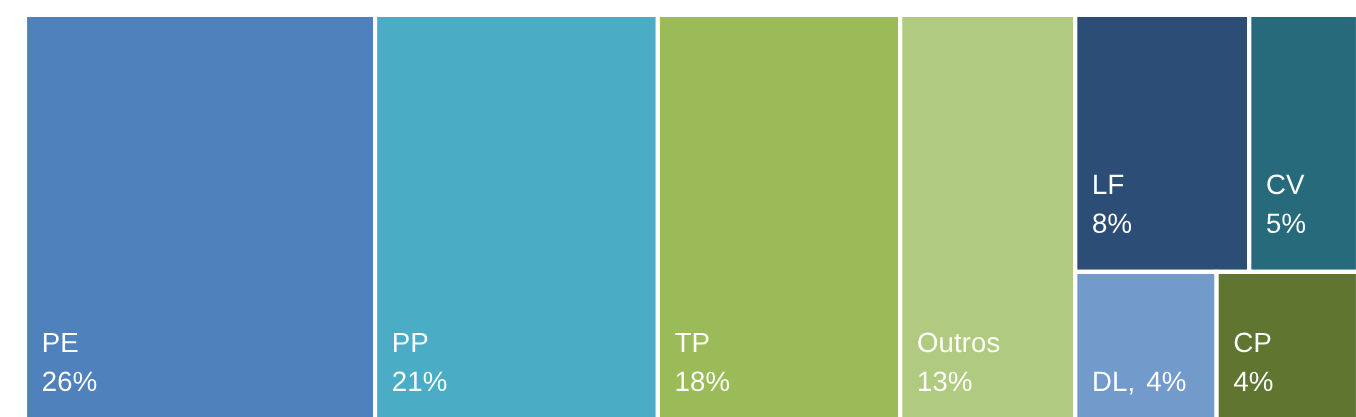 Image resolution: width=1356 pixels, height=417 pixels. What do you see at coordinates (959, 342) in the screenshot?
I see `category-label: Outros` at bounding box center [959, 342].